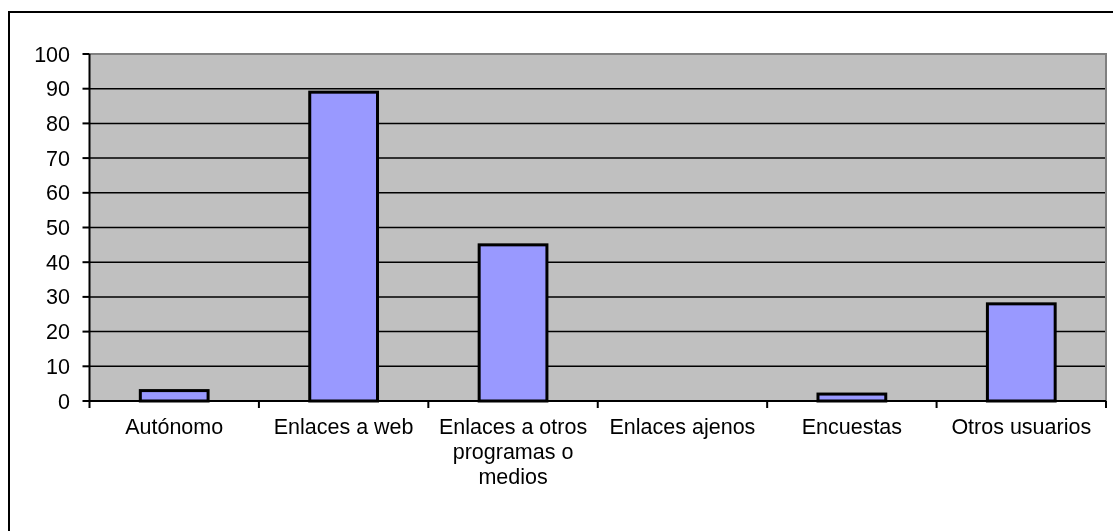 The height and width of the screenshot is (531, 1113). Describe the element at coordinates (58, 262) in the screenshot. I see `y-tick-label: 40` at that location.